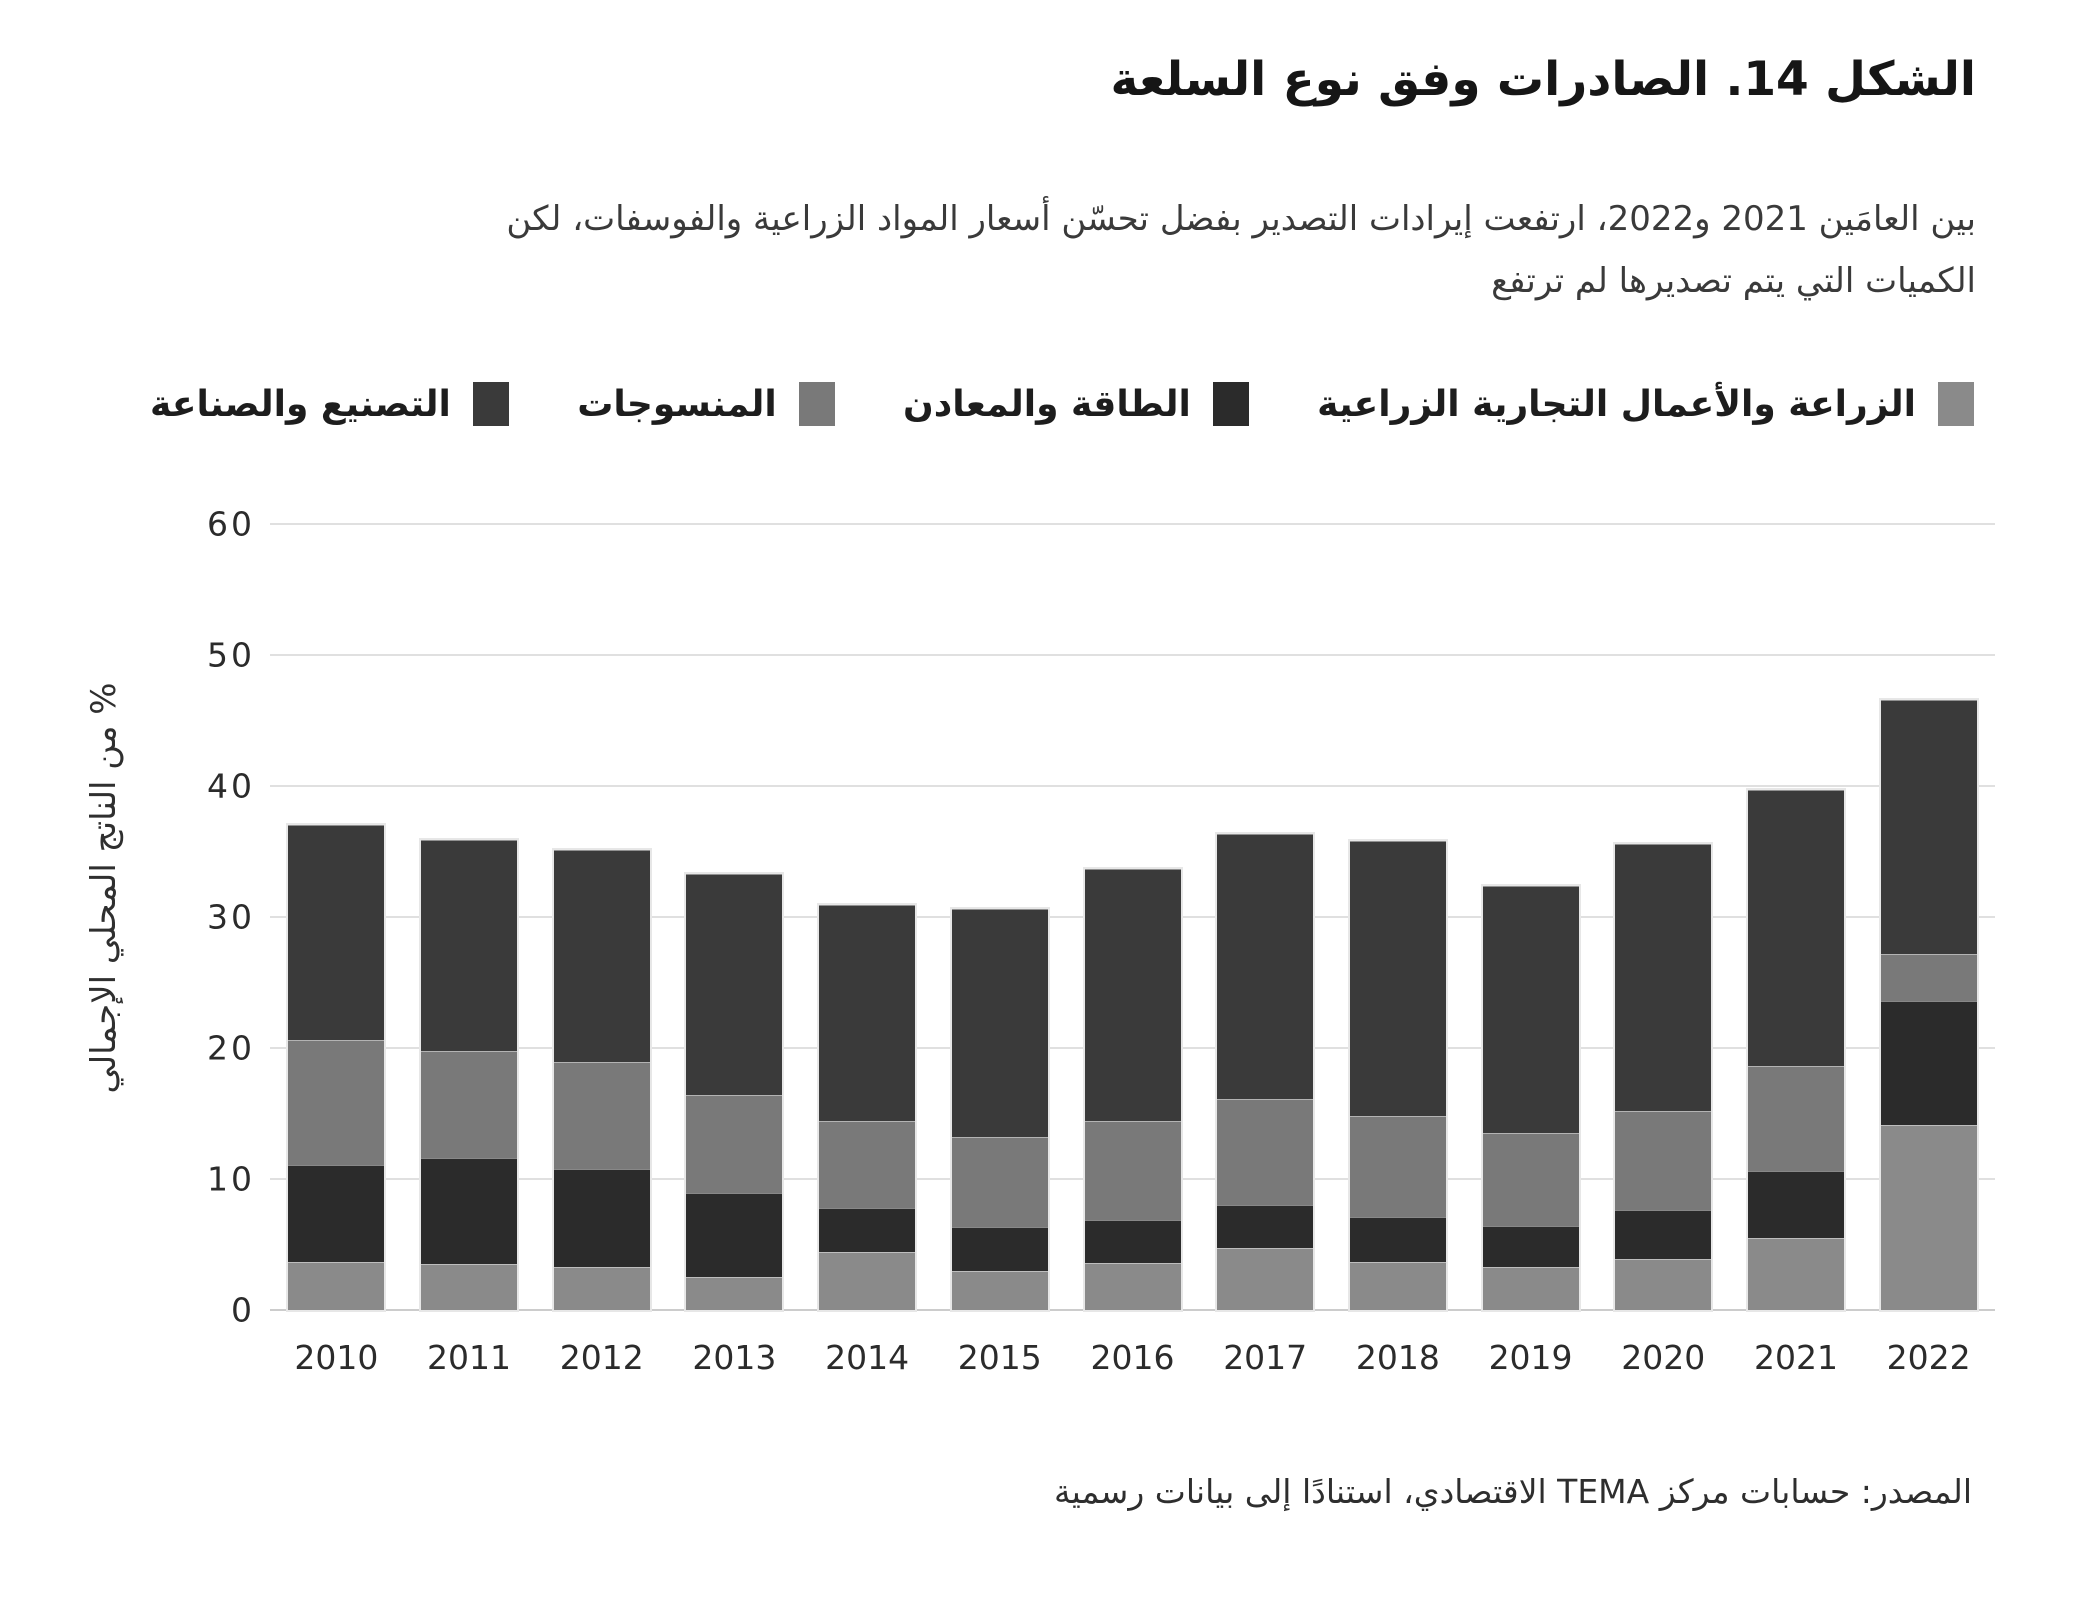 The height and width of the screenshot is (1608, 2084). What do you see at coordinates (1616, 404) in the screenshot?
I see `legend-label-0: الزراعة والأعمال التجارية الزراعية` at bounding box center [1616, 404].